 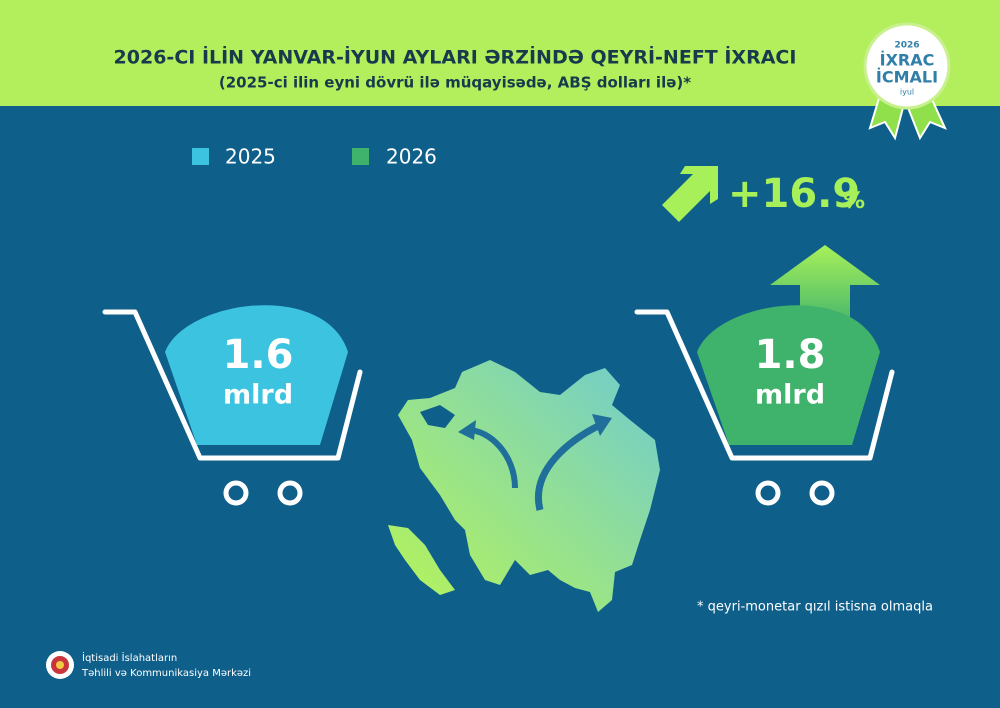 I want to click on growth-arrow-icon, so click(x=690, y=194).